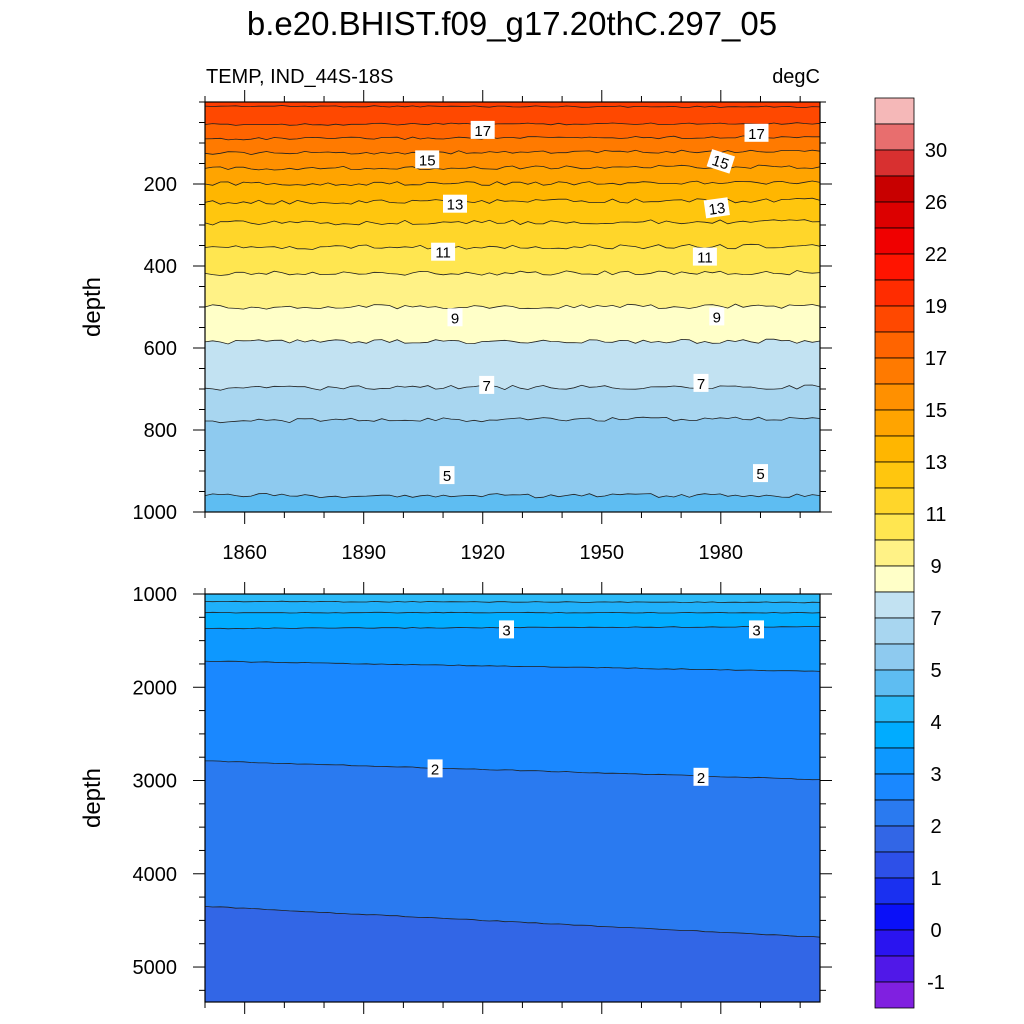 This screenshot has width=1024, height=1024. Describe the element at coordinates (936, 359) in the screenshot. I see `colorbar-label-4: 17` at that location.